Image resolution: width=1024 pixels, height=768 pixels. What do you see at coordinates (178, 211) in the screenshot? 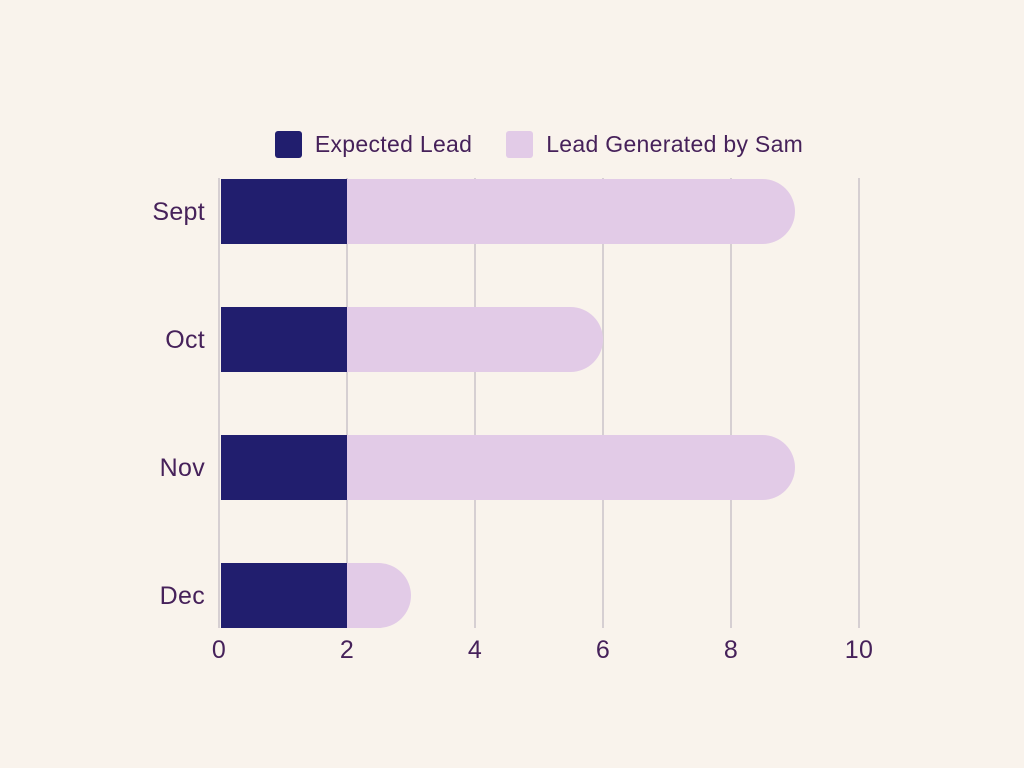
I see `category-label-sept: Sept` at bounding box center [178, 211].